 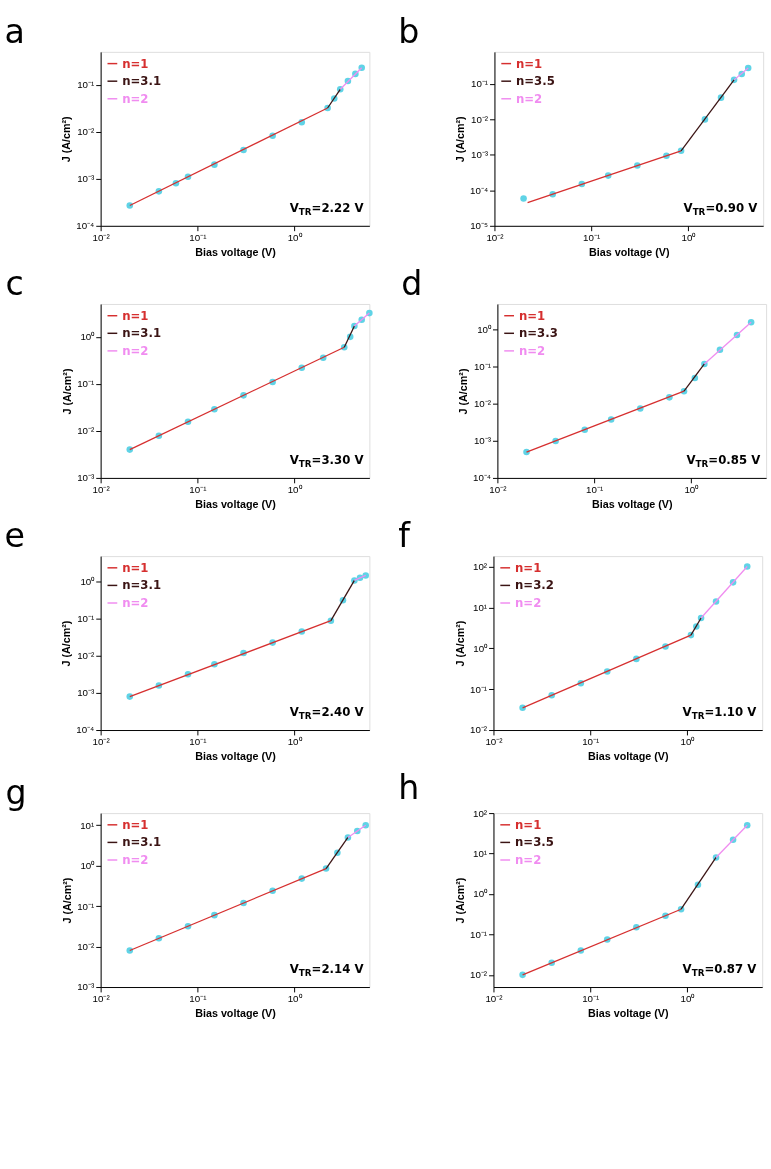 I want to click on y-tick-label: 10⁻⁵, so click(x=479, y=226).